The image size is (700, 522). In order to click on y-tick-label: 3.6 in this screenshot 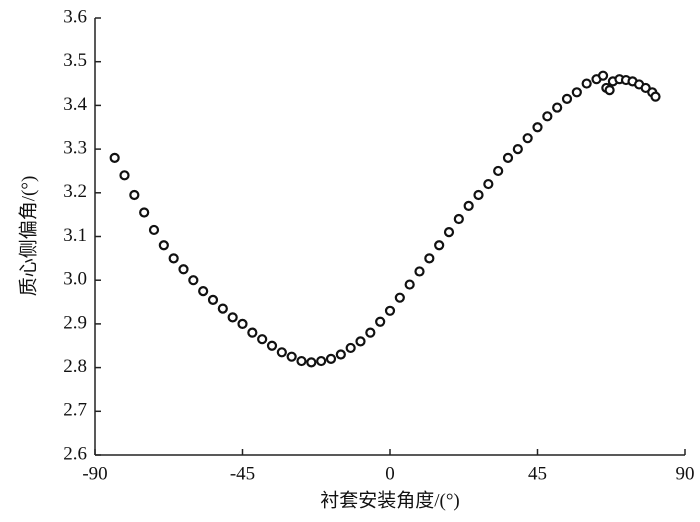, I will do `click(75, 16)`.